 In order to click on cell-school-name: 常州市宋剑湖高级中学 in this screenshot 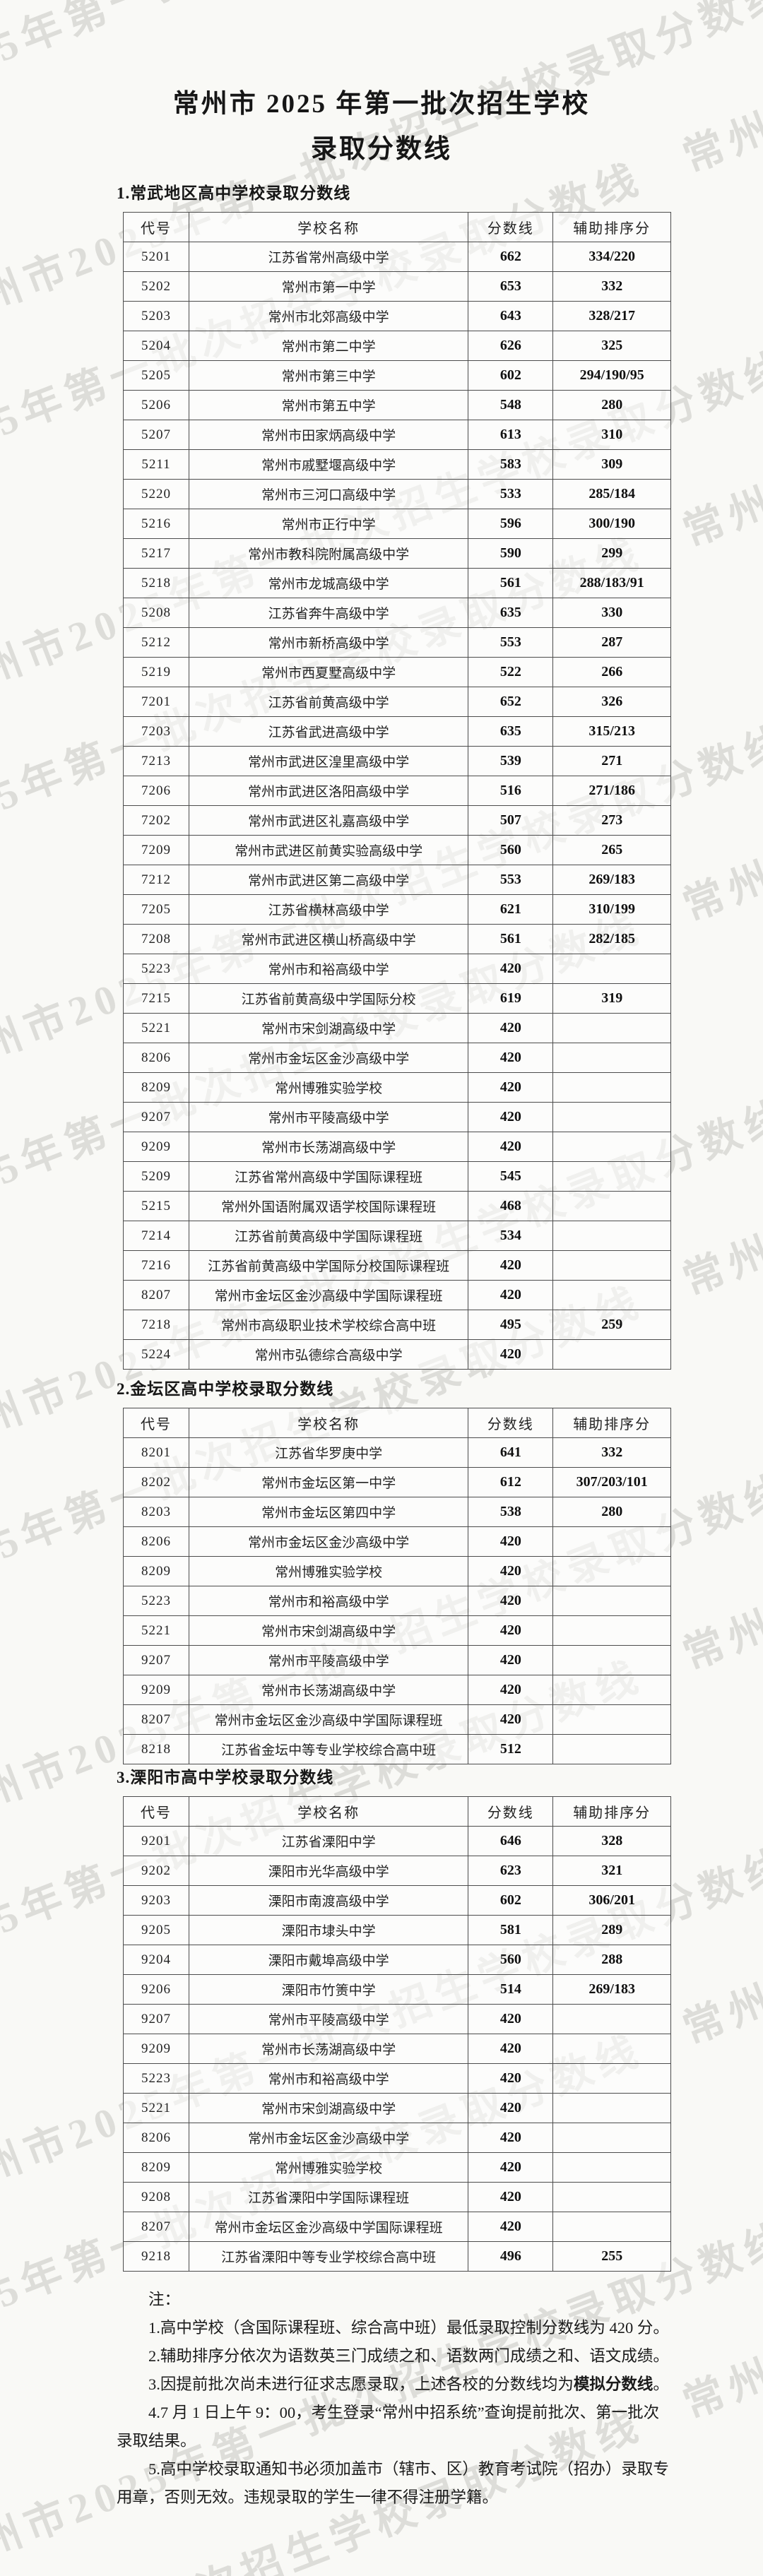, I will do `click(328, 1630)`.